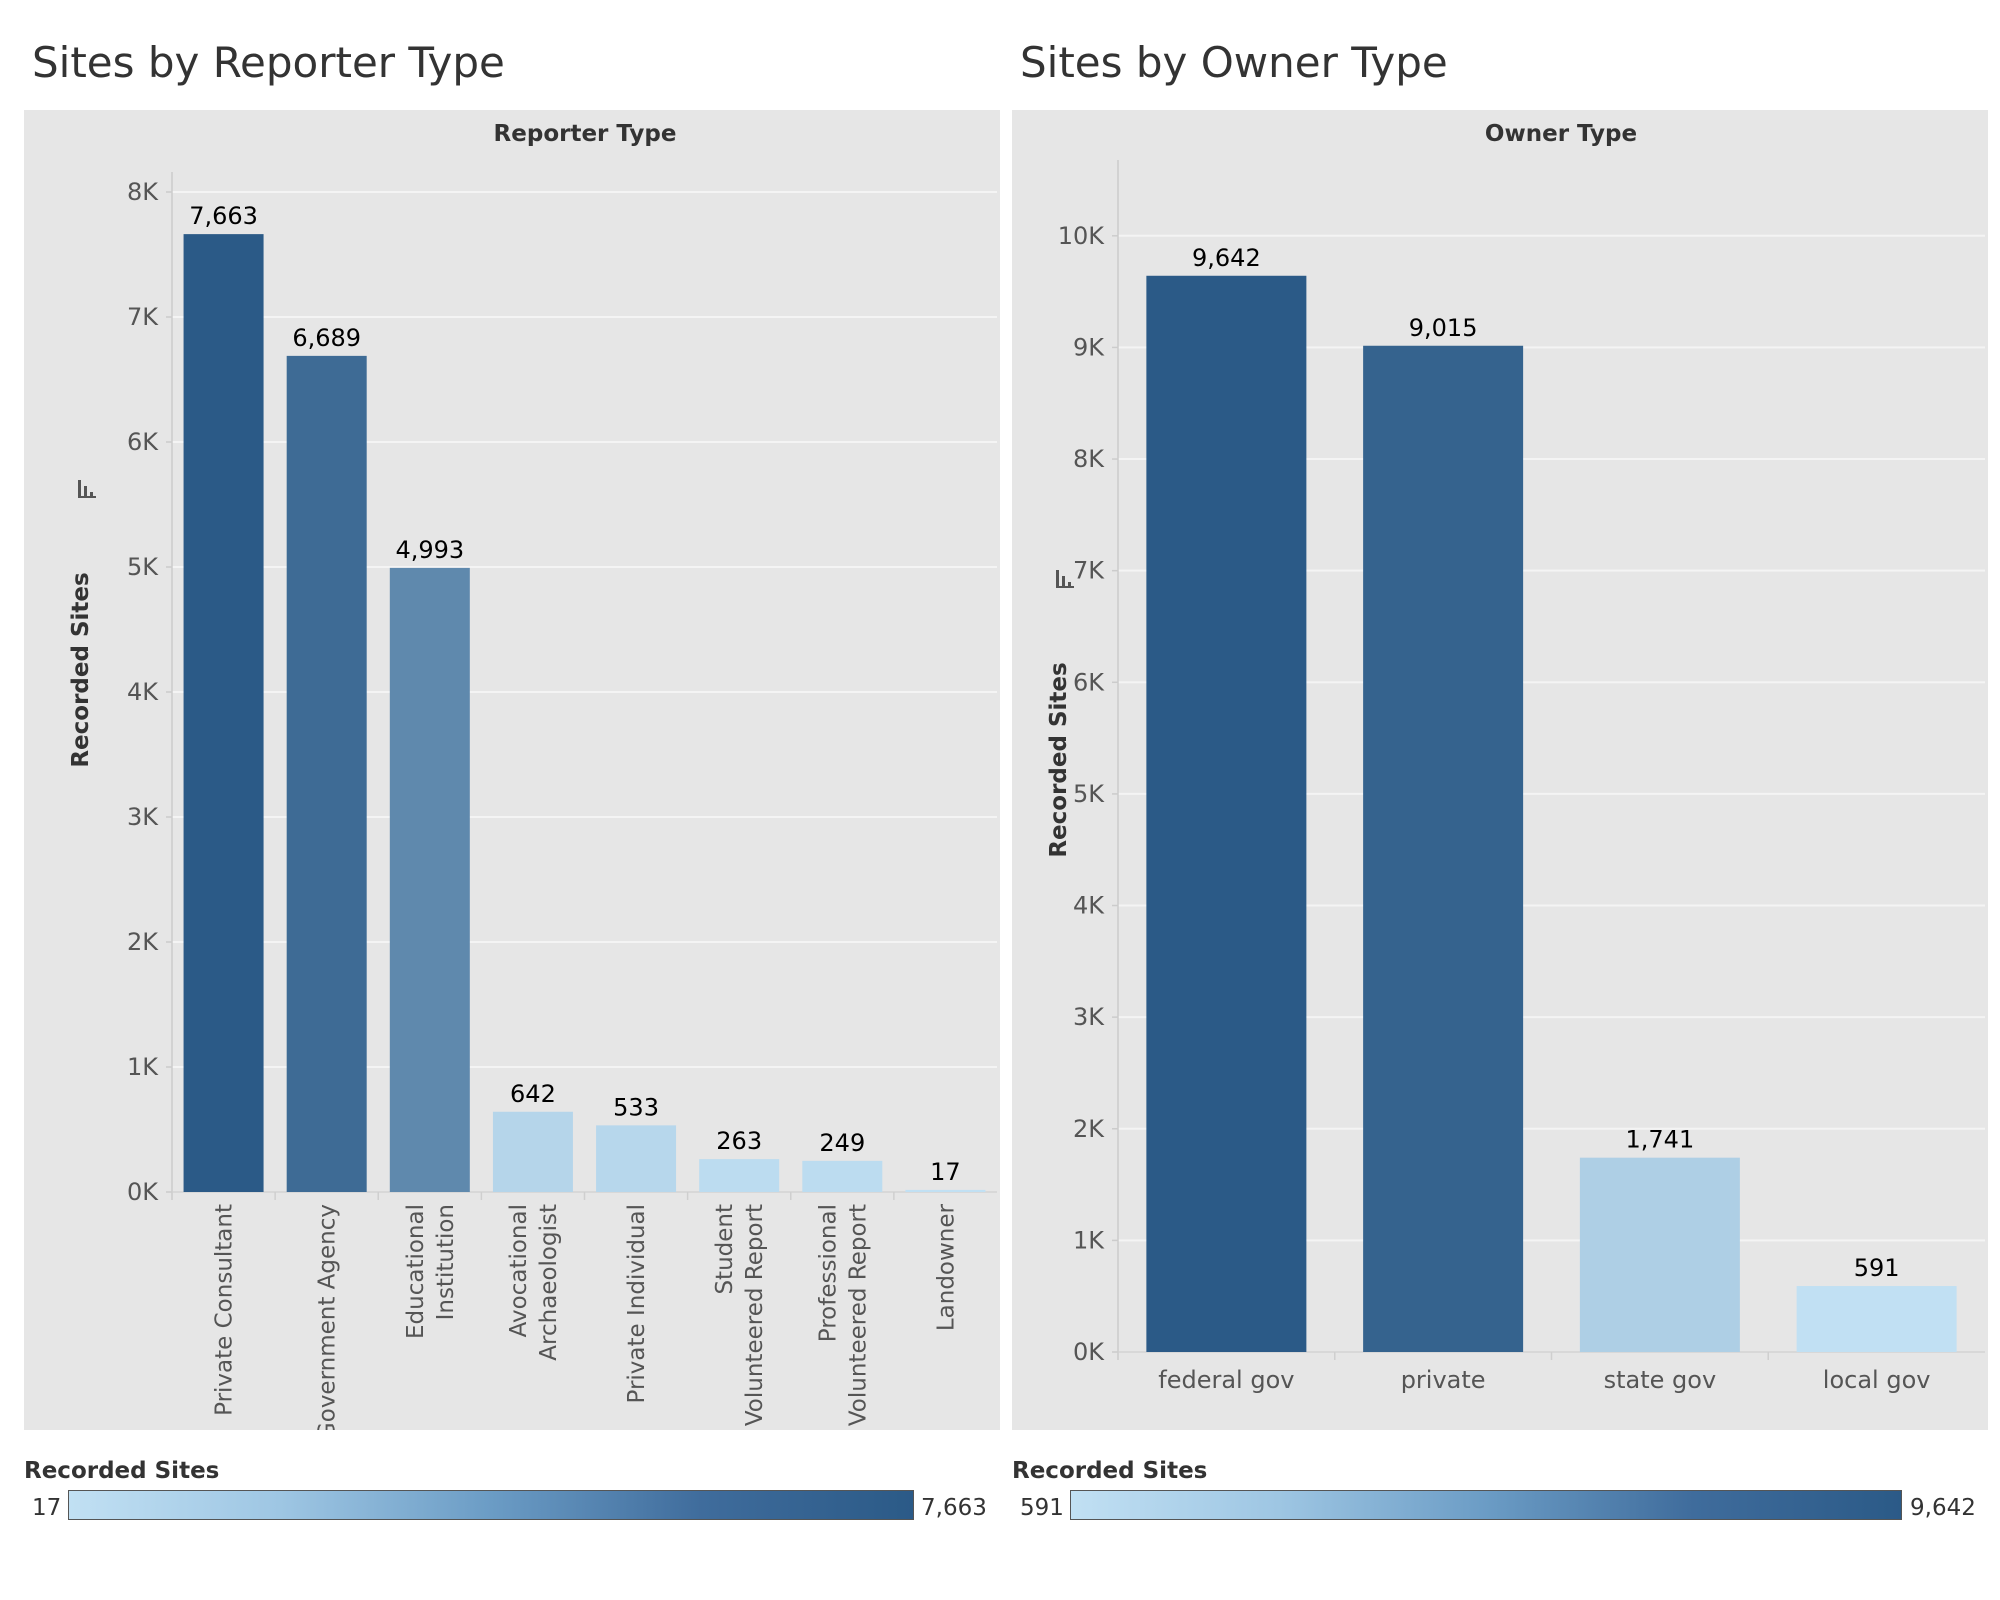  I want to click on reporter-legend-title: Recorded Sites, so click(122, 1471).